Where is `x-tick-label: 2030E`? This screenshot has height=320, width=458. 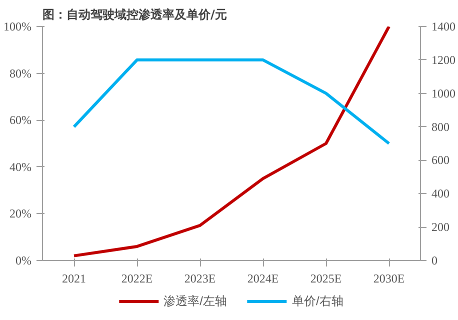 x-tick-label: 2030E is located at coordinates (389, 279).